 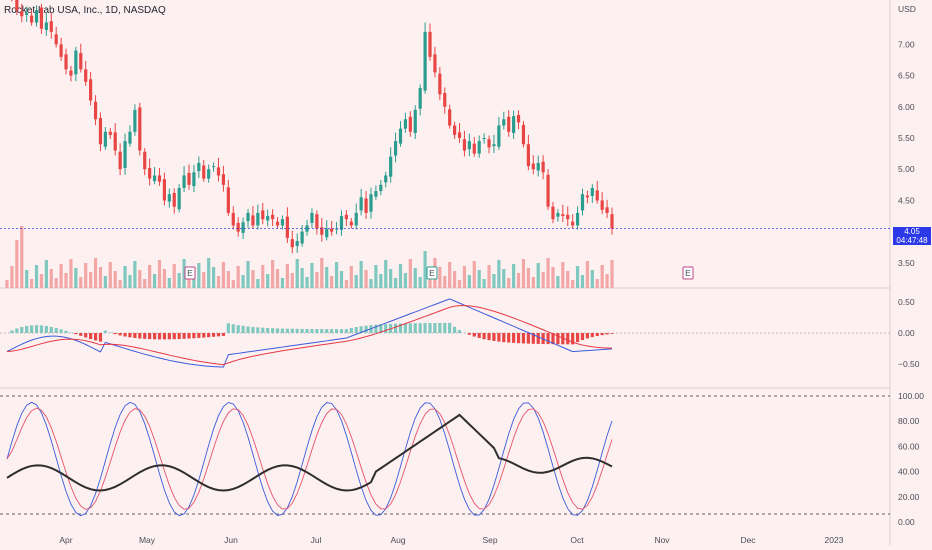 What do you see at coordinates (906, 263) in the screenshot?
I see `price-tick-label: 3.50` at bounding box center [906, 263].